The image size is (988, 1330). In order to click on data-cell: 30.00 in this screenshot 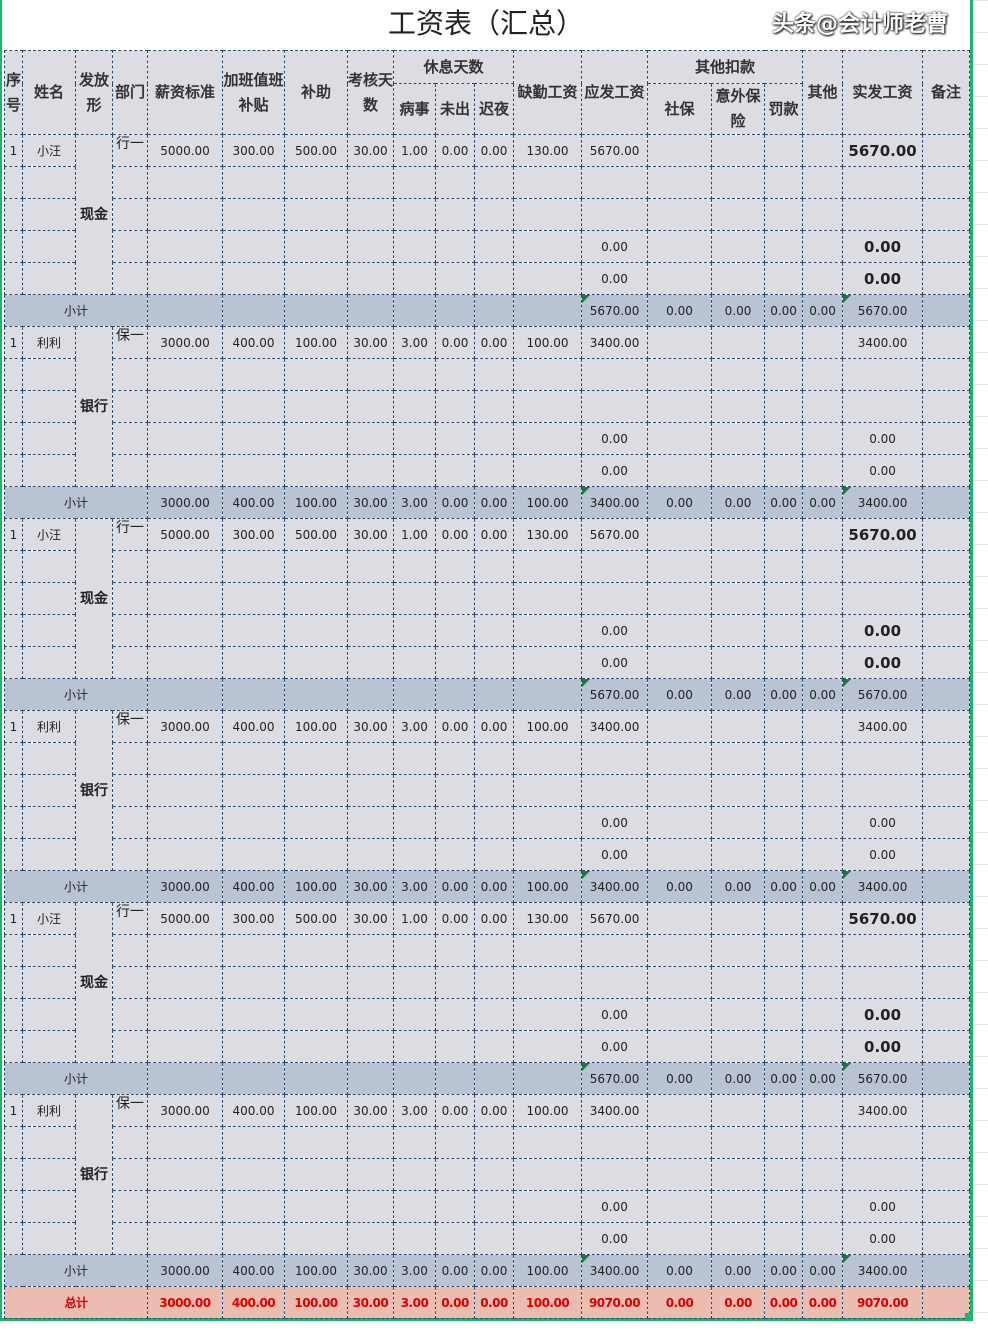, I will do `click(370, 726)`.